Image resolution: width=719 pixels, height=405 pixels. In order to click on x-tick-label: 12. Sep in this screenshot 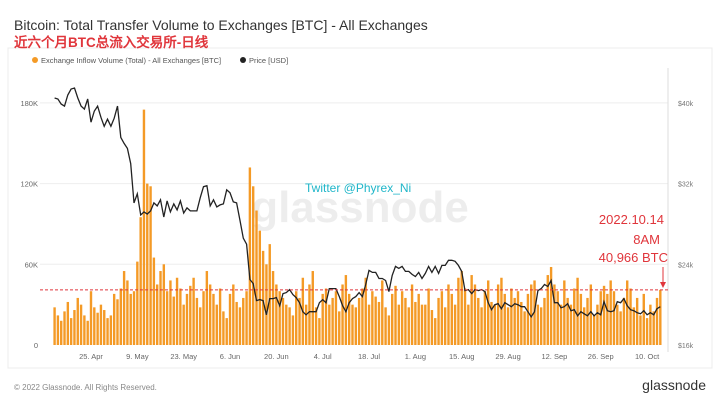, I will do `click(554, 356)`.